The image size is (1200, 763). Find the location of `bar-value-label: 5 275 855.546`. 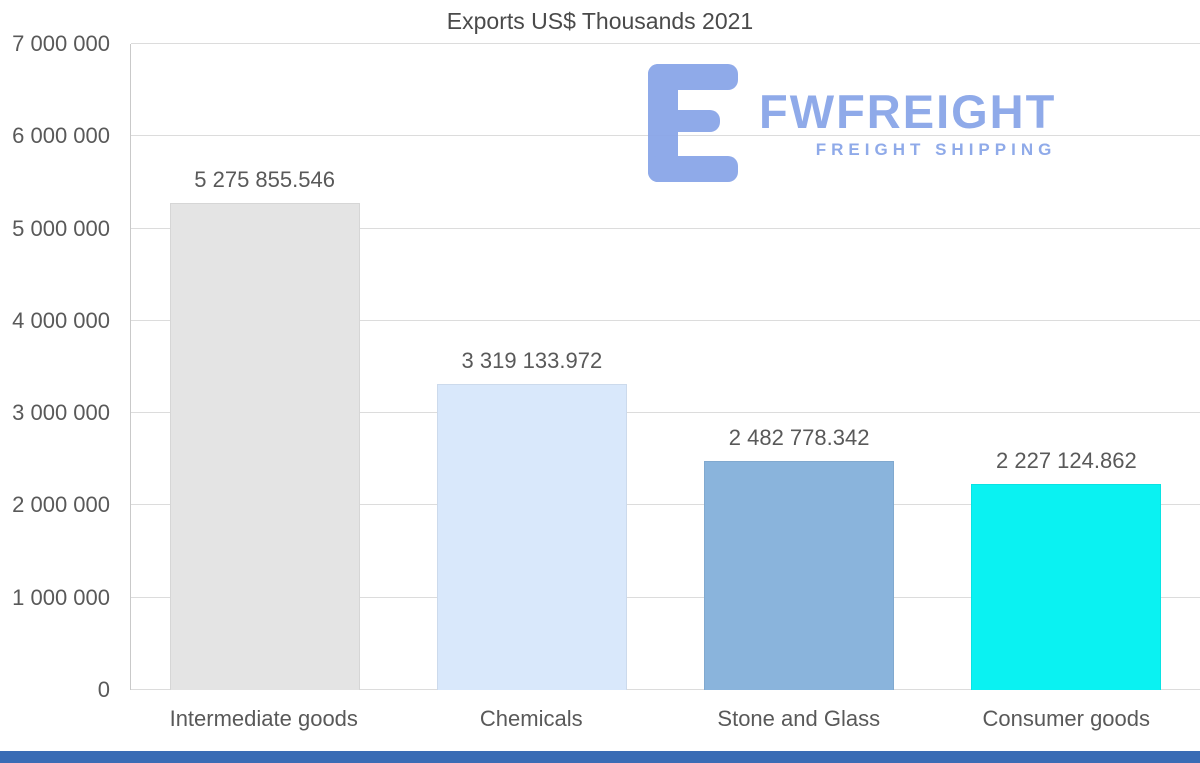

bar-value-label: 5 275 855.546 is located at coordinates (264, 180).